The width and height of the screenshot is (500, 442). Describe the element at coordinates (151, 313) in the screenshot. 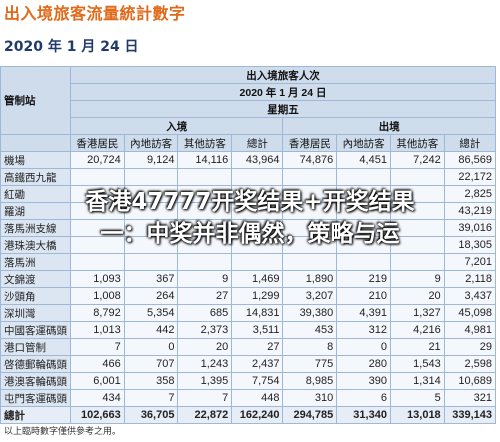

I see `table-cell: 5,354` at that location.